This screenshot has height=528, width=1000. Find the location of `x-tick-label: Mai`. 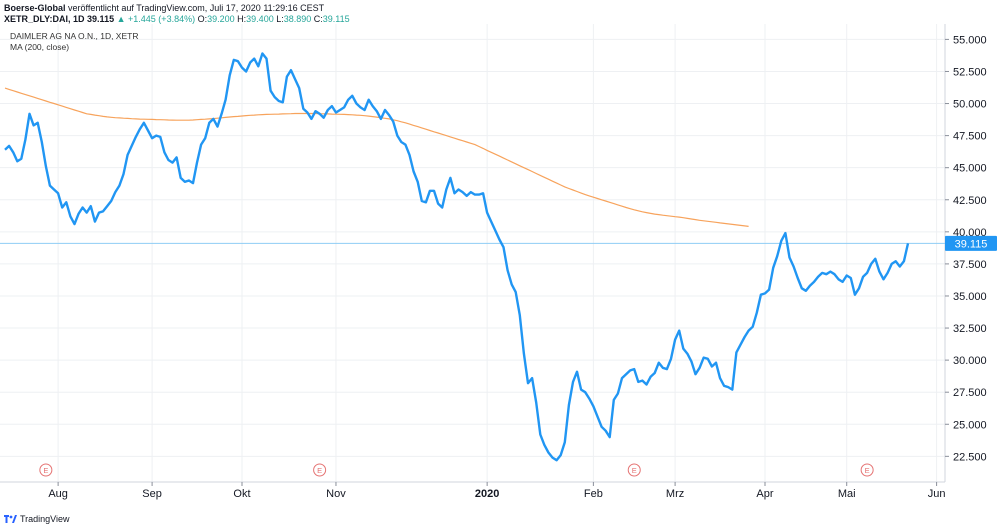

x-tick-label: Mai is located at coordinates (847, 494).